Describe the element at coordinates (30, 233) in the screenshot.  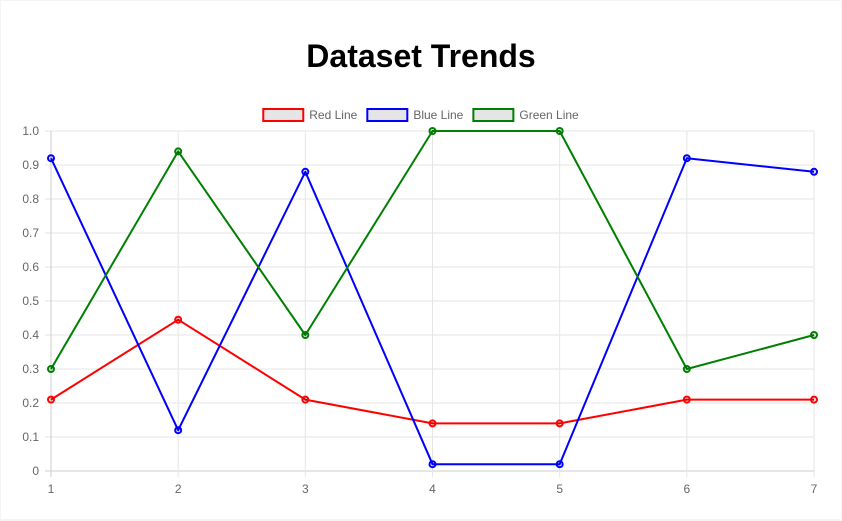
I see `y-tick-label: 0.7` at that location.